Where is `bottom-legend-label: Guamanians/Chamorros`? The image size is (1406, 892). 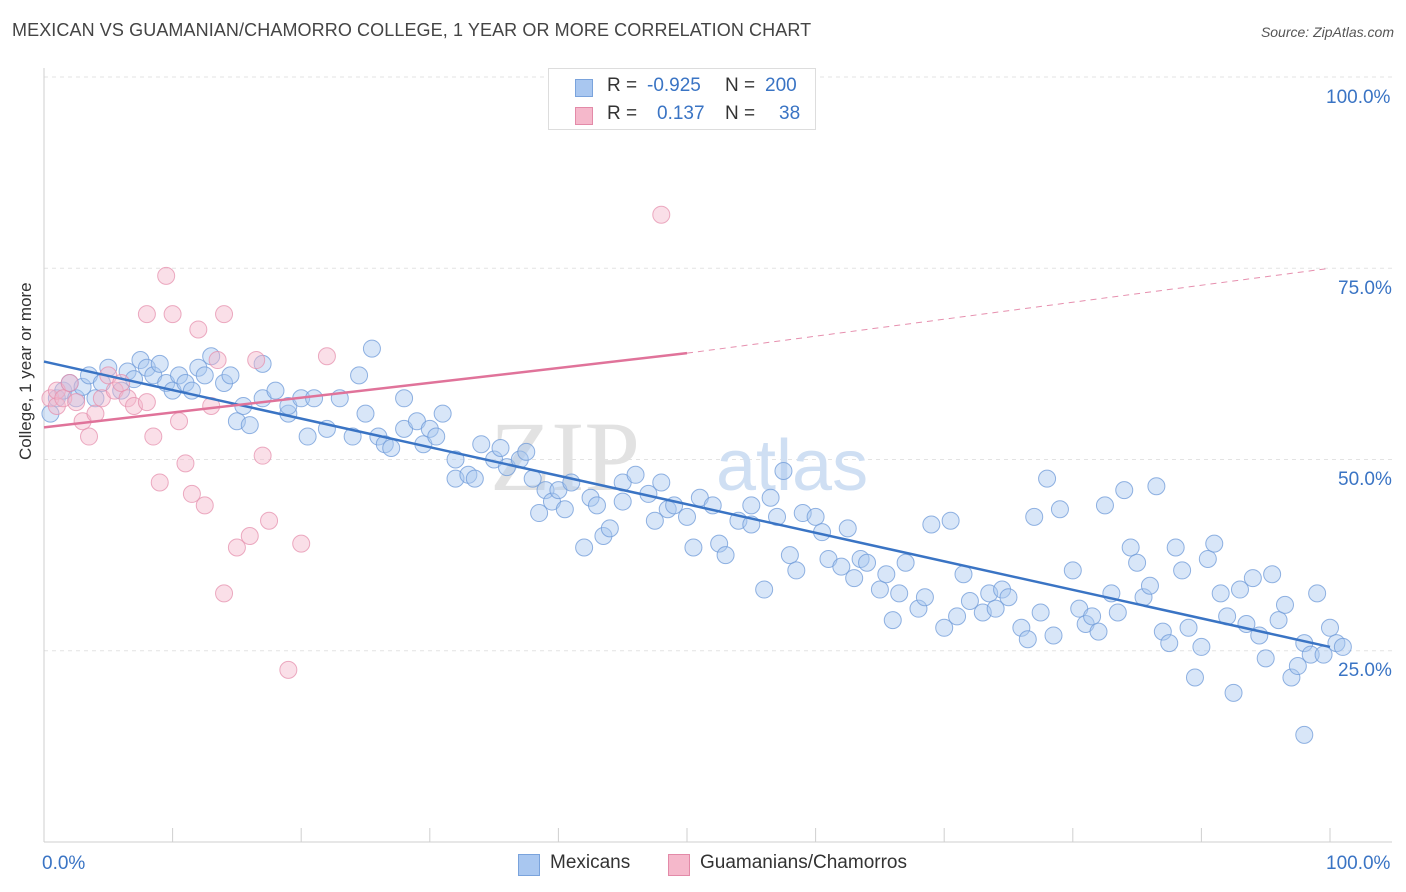
bottom-legend-label: Guamanians/Chamorros is located at coordinates (803, 862).